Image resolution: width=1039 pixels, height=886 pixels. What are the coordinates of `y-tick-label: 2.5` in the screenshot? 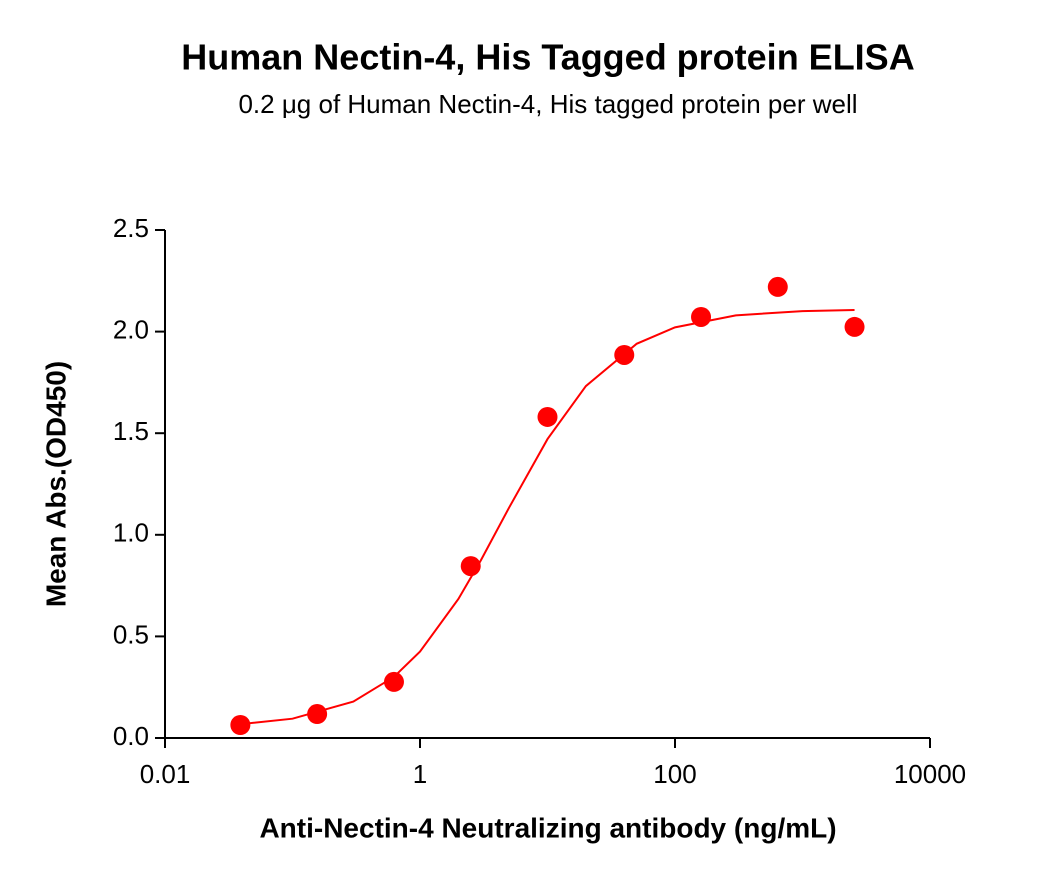 It's located at (131, 228).